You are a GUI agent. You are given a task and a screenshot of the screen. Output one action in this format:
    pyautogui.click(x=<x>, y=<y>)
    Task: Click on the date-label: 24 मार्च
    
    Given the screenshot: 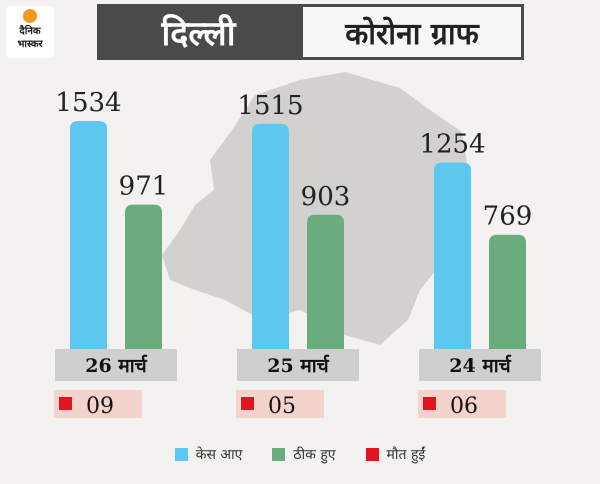 What is the action you would take?
    pyautogui.click(x=480, y=365)
    